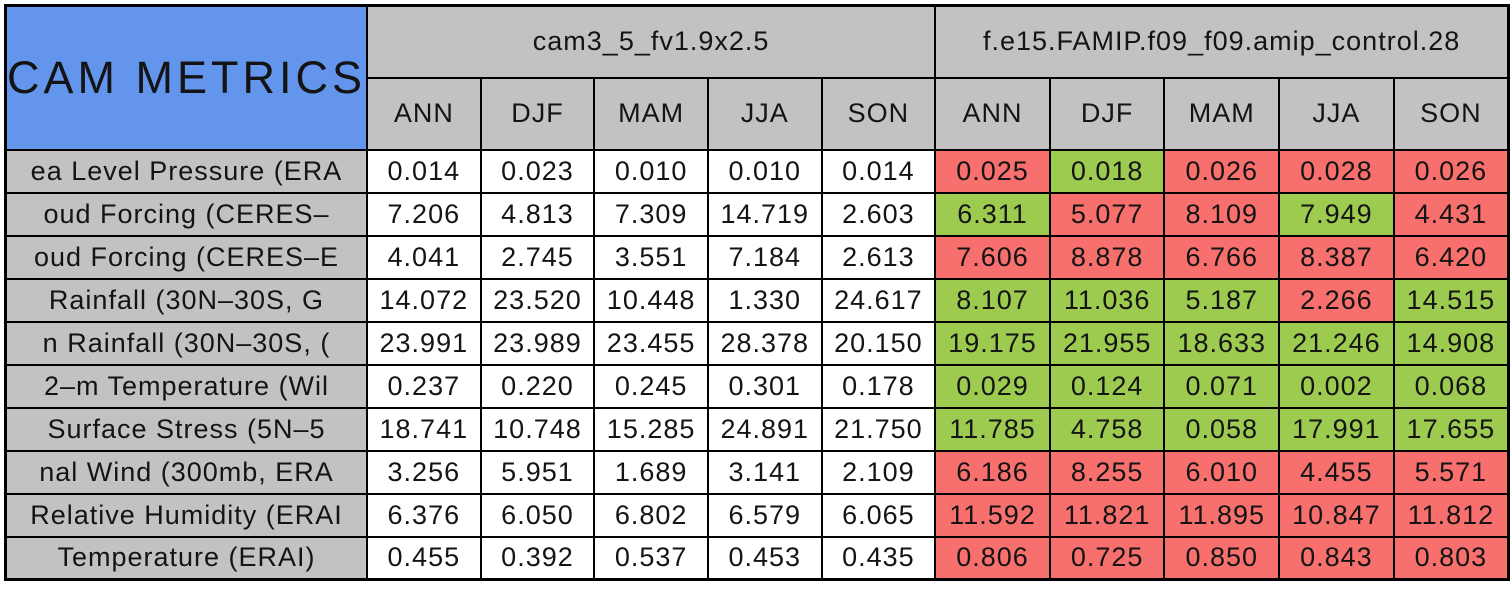 This screenshot has height=611, width=1510. I want to click on test-value-cell: 0.071, so click(1222, 386).